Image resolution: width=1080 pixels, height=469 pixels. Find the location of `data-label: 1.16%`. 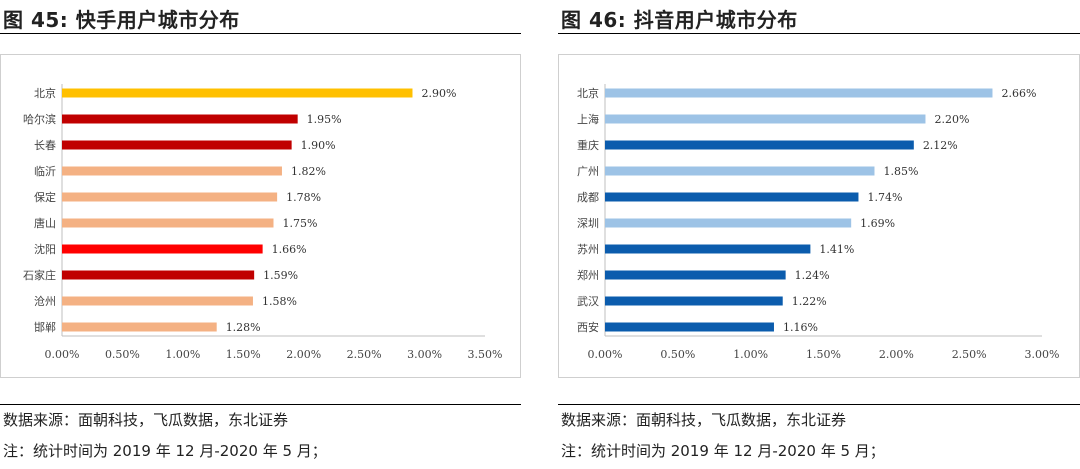

data-label: 1.16% is located at coordinates (800, 327).